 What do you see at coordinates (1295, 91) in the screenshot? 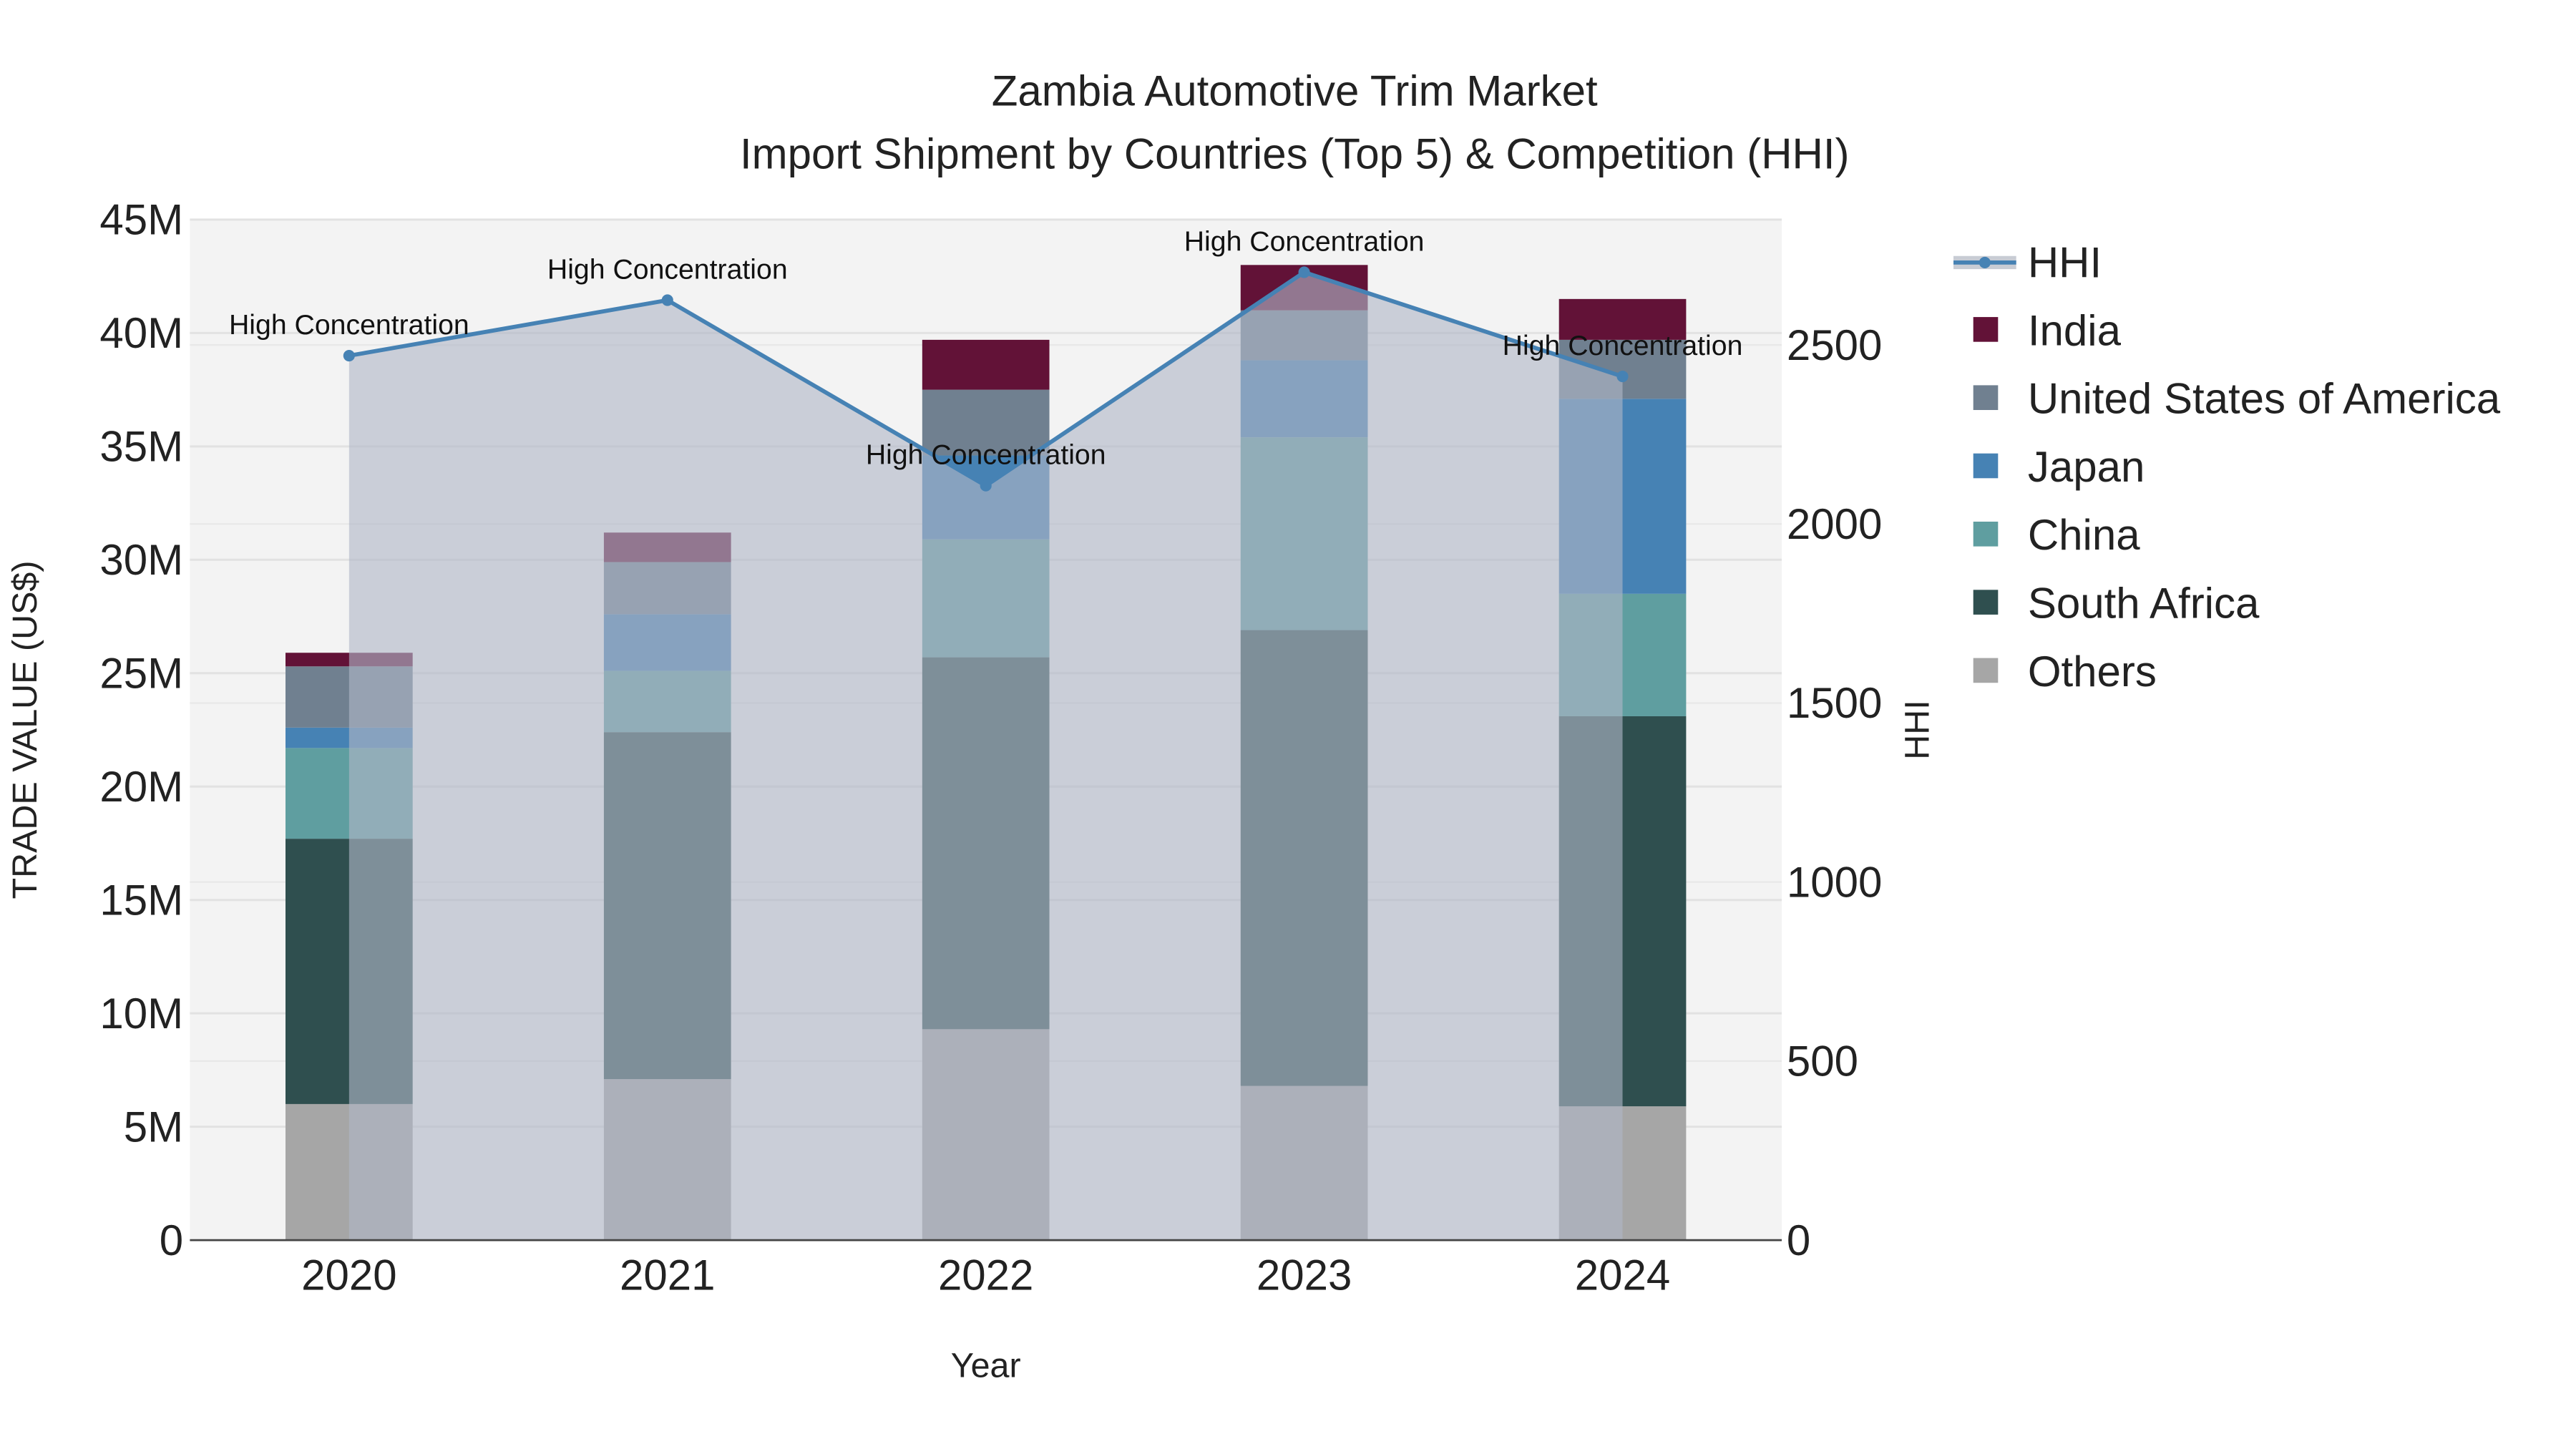
I see `chart-title-line1: Zambia Automotive Trim Market` at bounding box center [1295, 91].